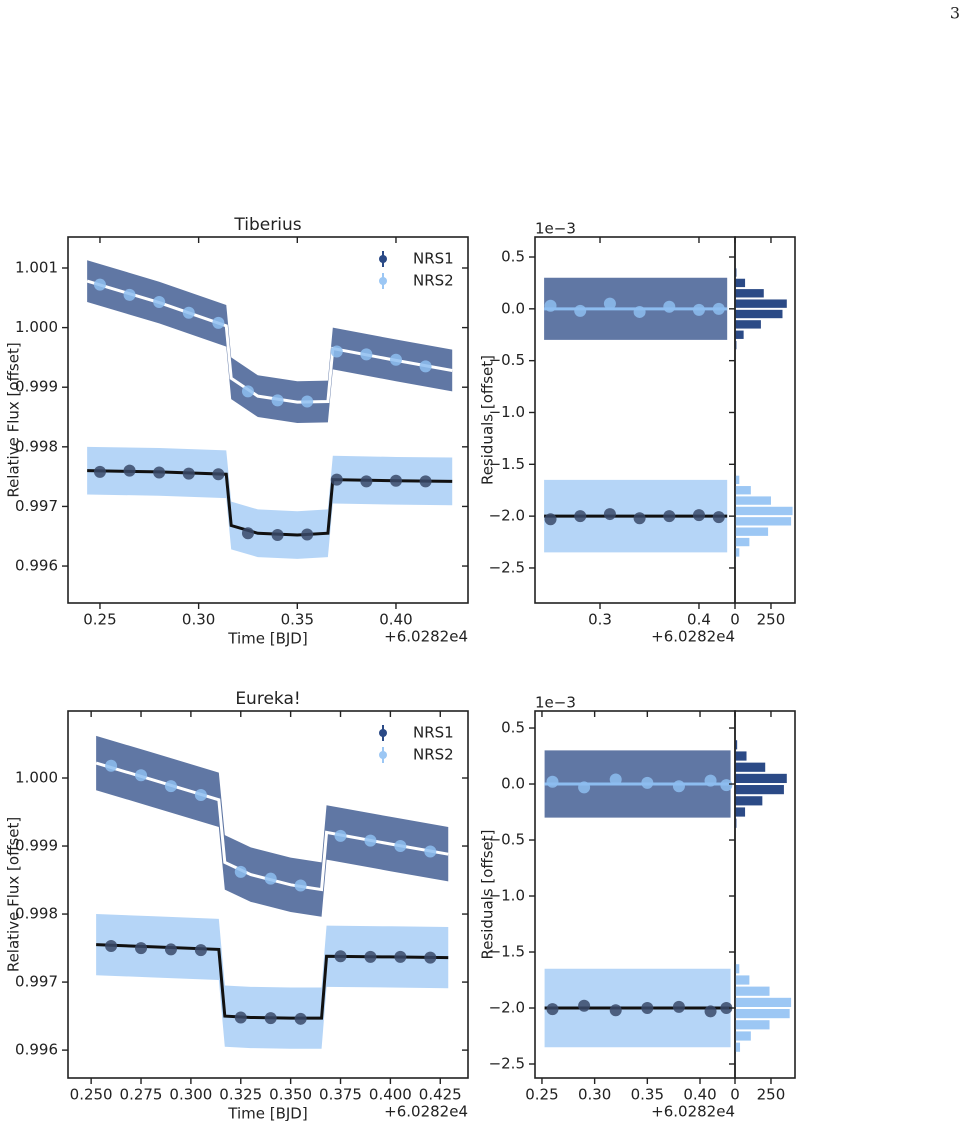 The width and height of the screenshot is (968, 1121). I want to click on x-tick-label: 0.3, so click(600, 620).